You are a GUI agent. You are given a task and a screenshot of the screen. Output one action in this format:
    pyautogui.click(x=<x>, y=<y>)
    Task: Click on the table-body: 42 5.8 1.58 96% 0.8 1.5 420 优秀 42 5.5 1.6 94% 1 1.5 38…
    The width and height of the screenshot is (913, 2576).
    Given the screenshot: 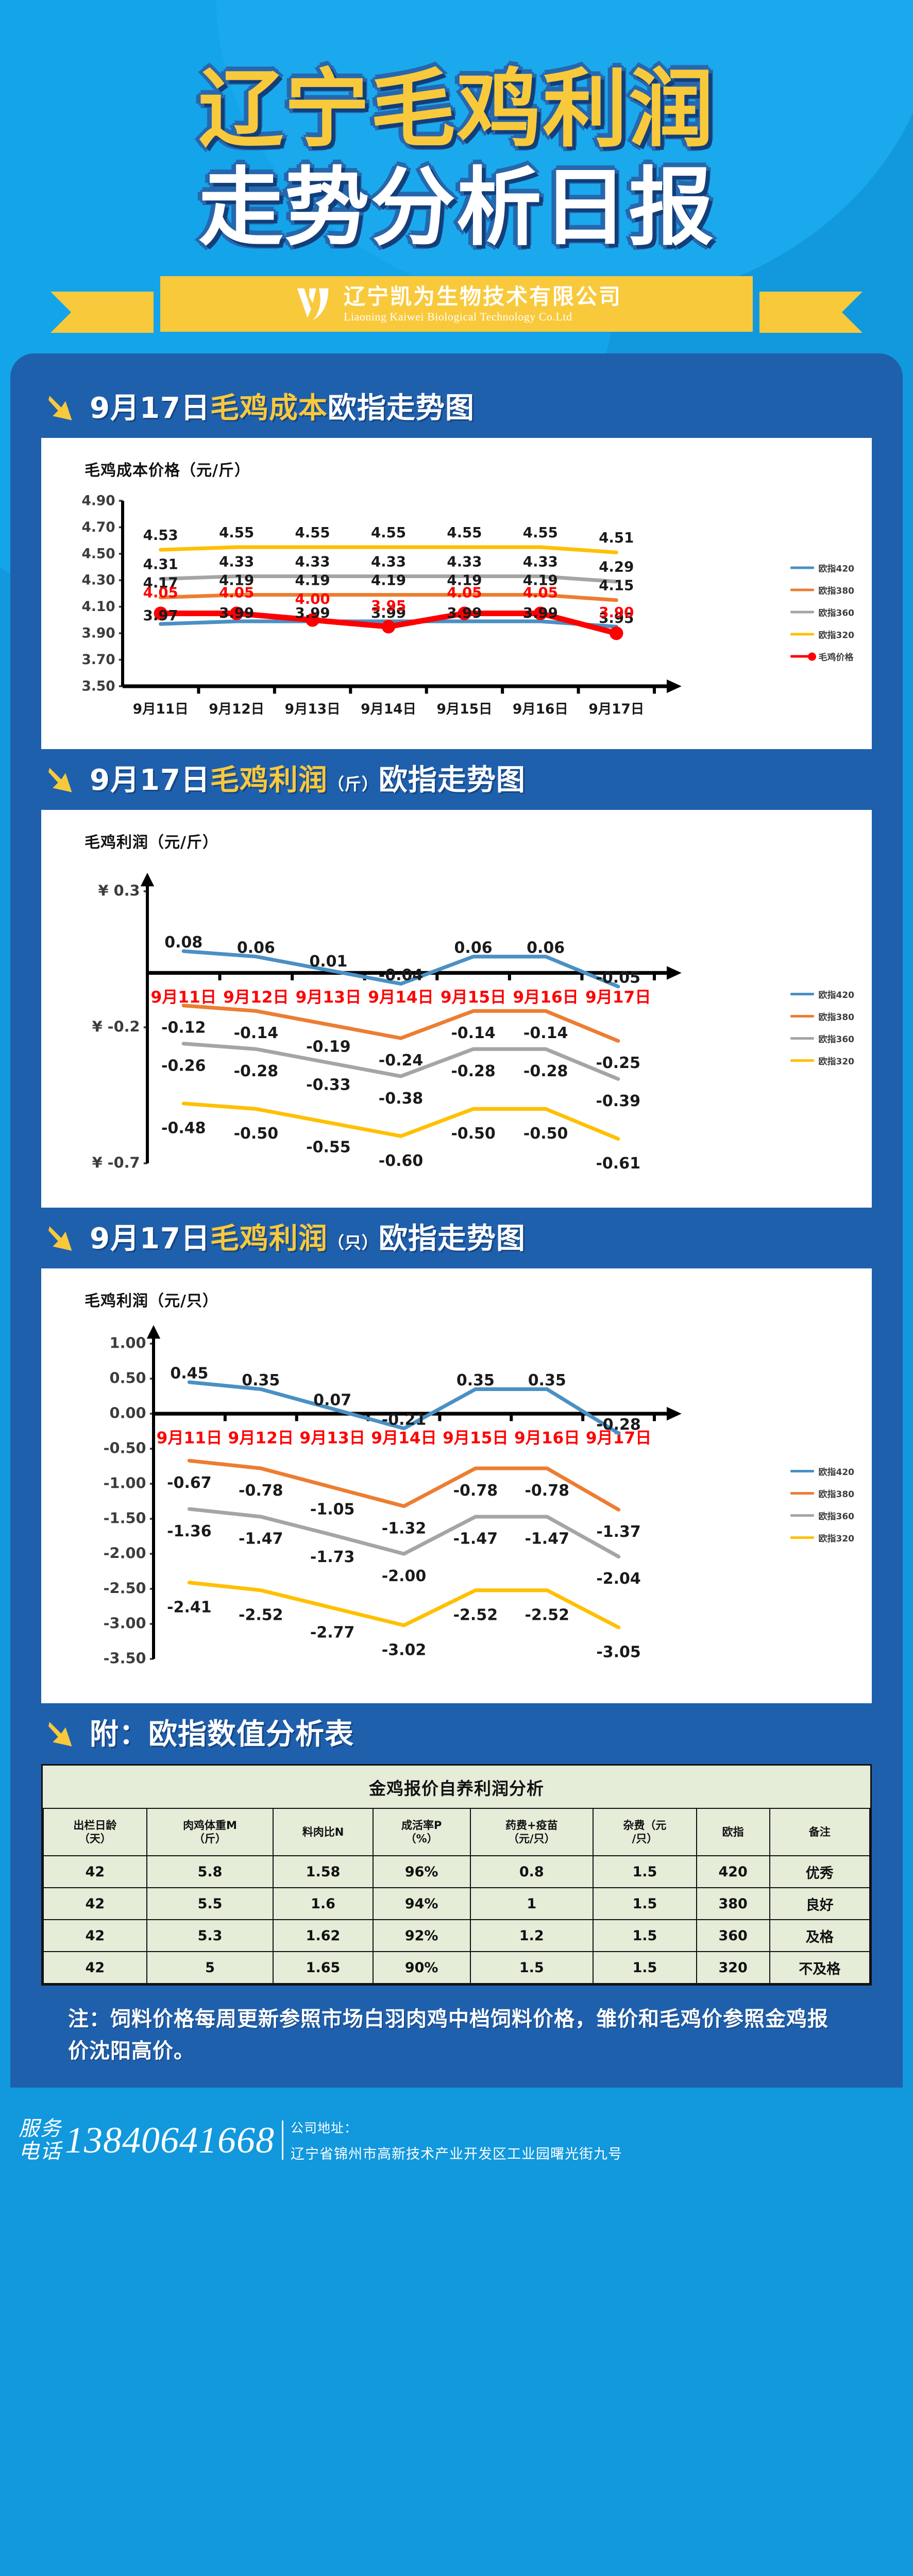 What is the action you would take?
    pyautogui.click(x=457, y=1919)
    